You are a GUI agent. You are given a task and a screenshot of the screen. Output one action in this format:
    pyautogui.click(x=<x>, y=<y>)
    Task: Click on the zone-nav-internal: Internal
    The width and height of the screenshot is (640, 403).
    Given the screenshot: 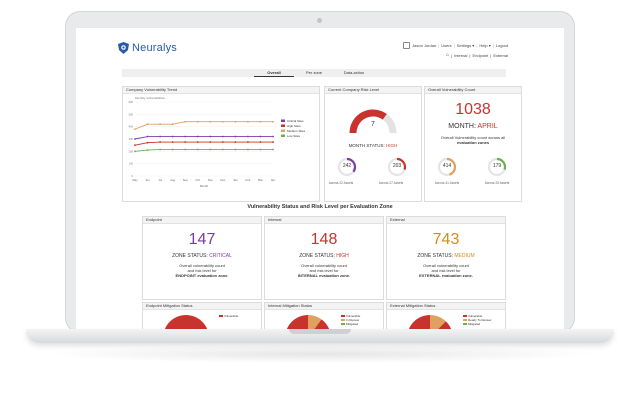 What is the action you would take?
    pyautogui.click(x=461, y=55)
    